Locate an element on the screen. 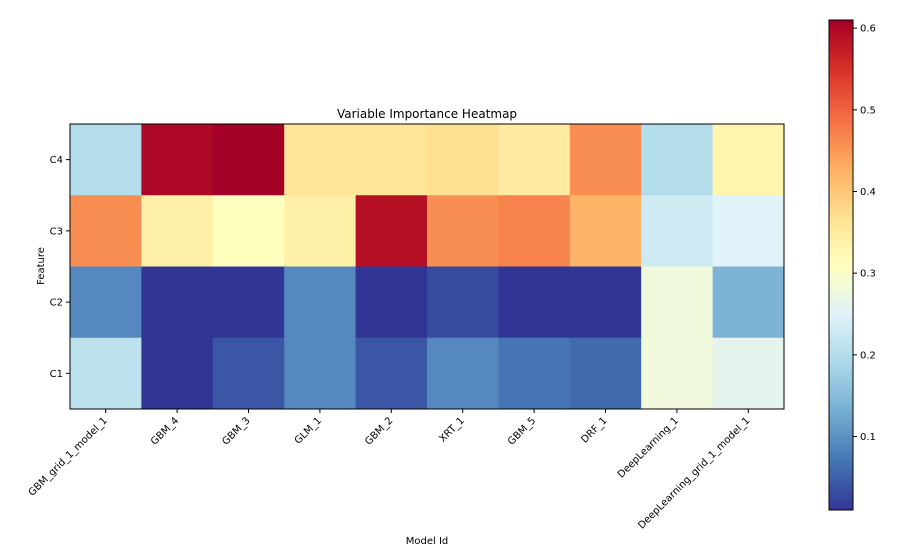 The width and height of the screenshot is (904, 555). colorbar-tick-label: 0.5 is located at coordinates (868, 110).